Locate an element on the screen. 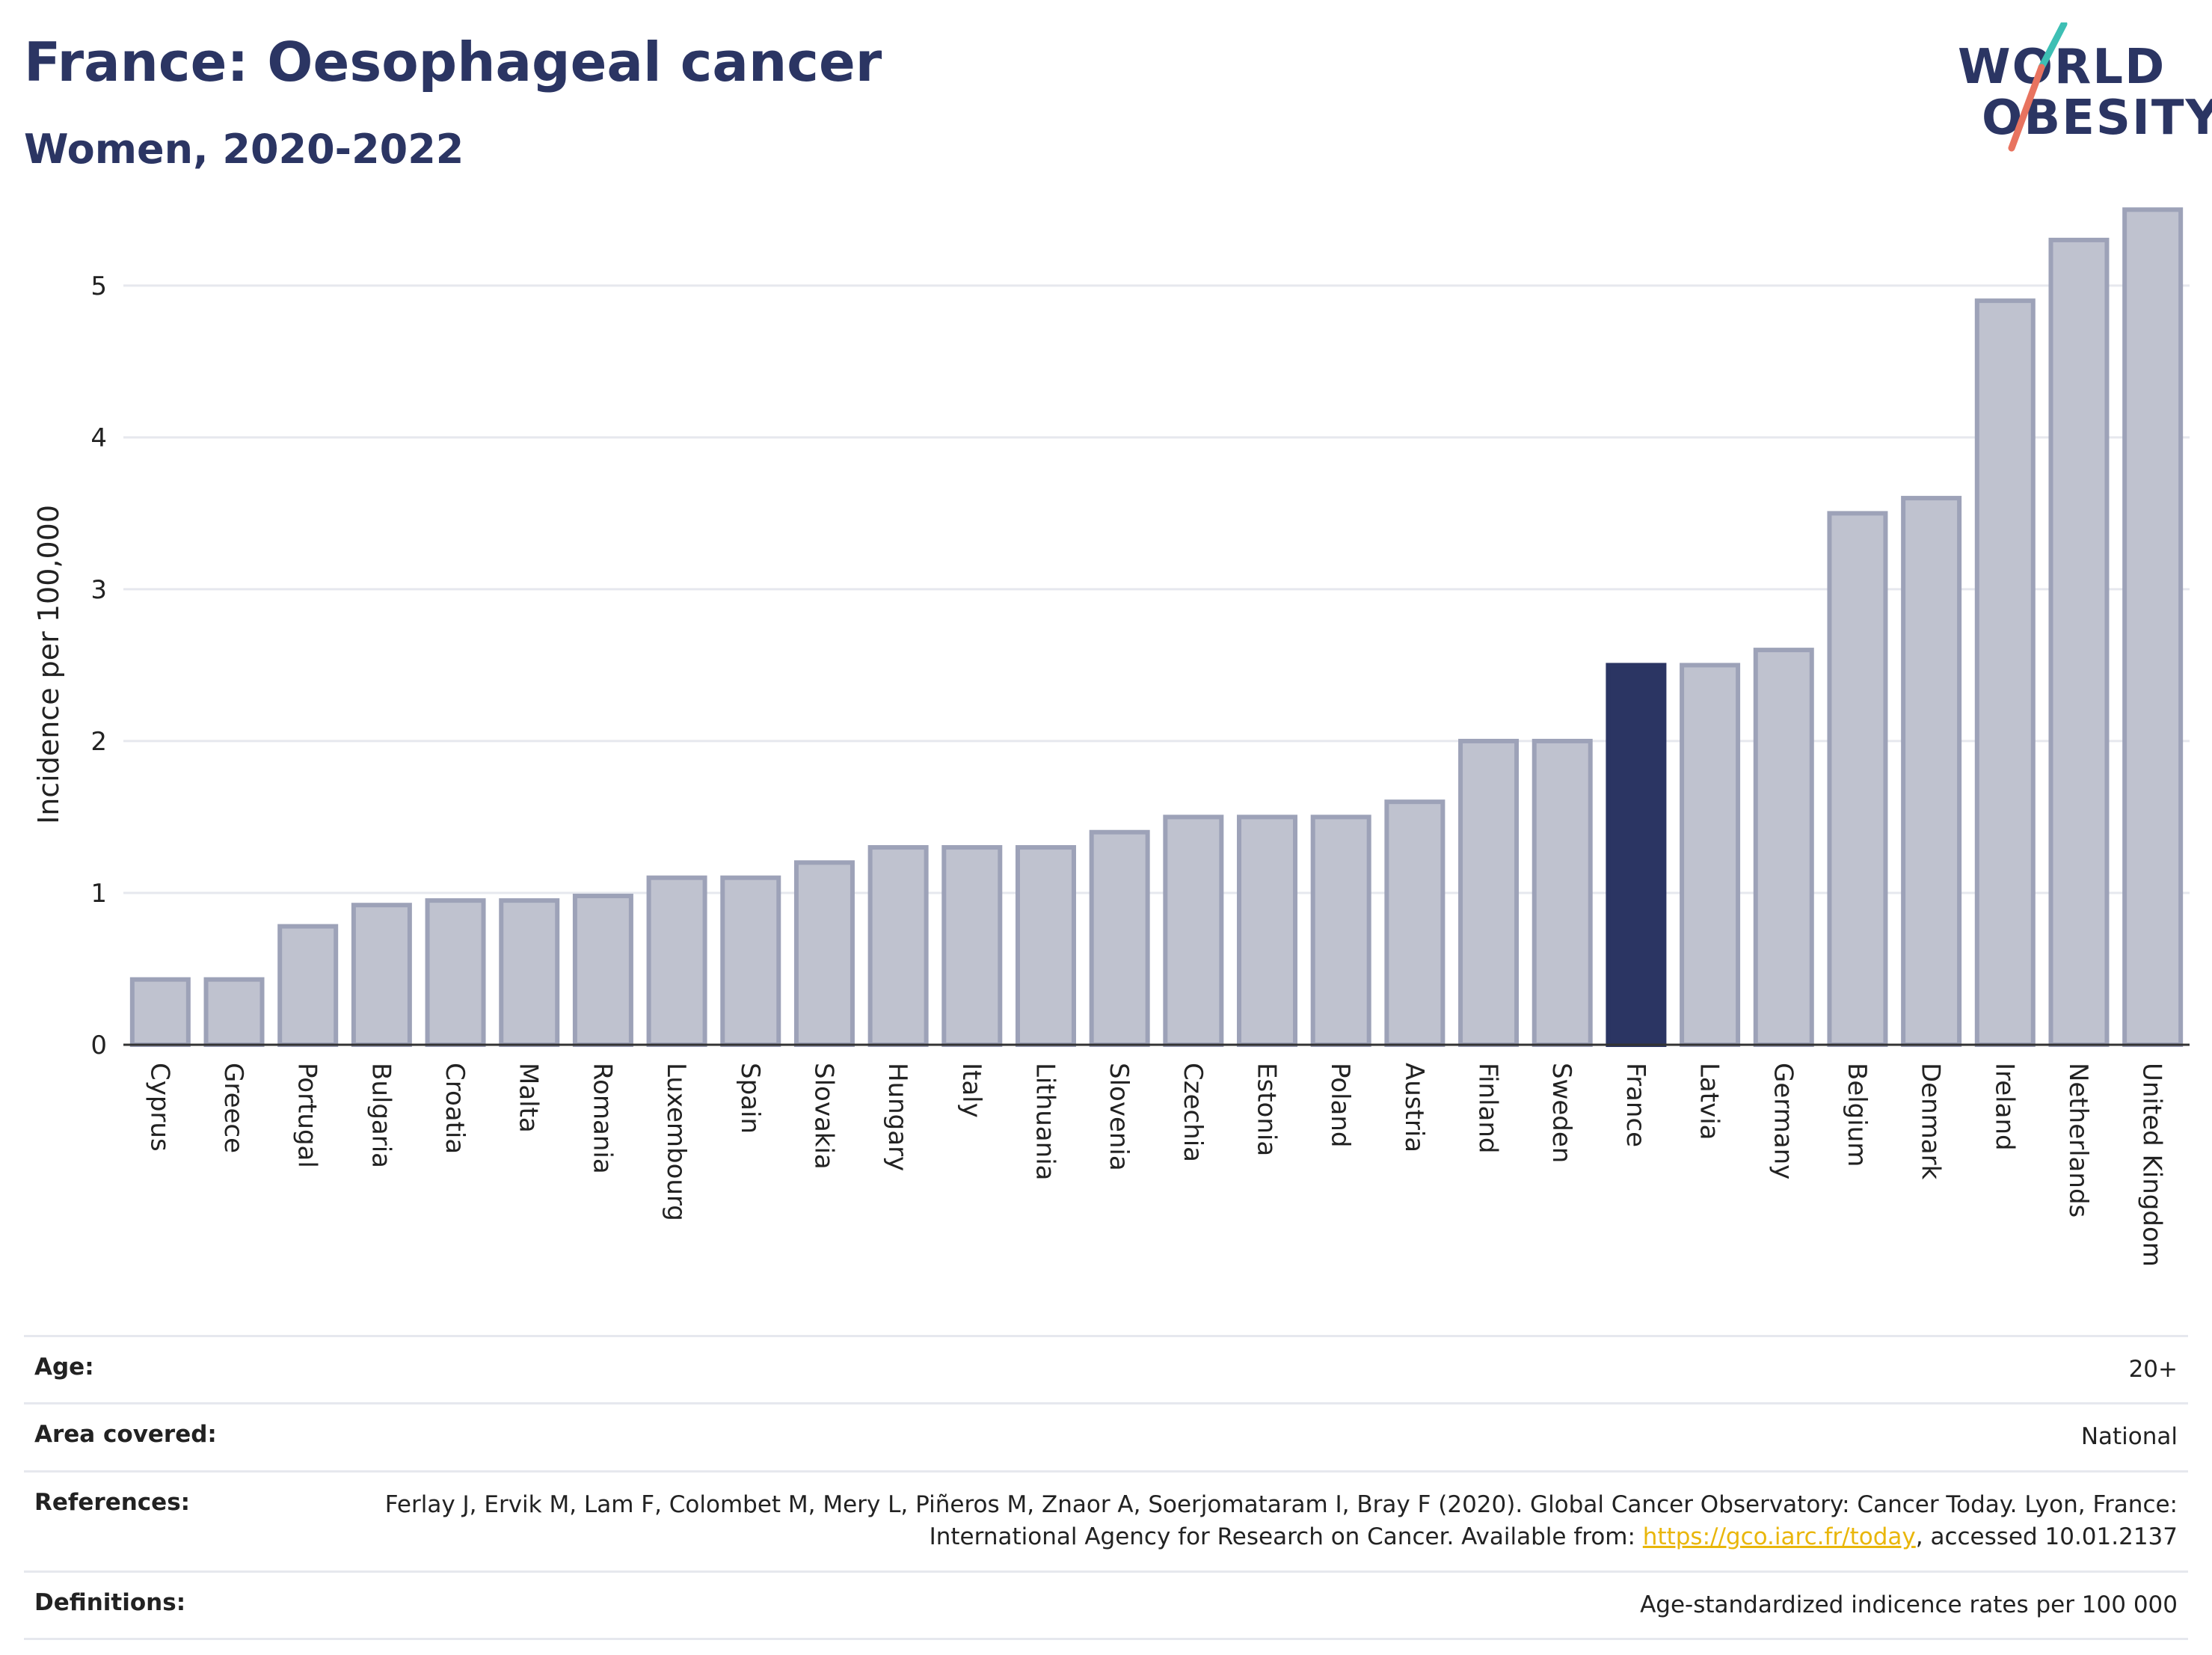 The width and height of the screenshot is (2212, 1655). x-tick-label: Denmark is located at coordinates (1931, 1121).